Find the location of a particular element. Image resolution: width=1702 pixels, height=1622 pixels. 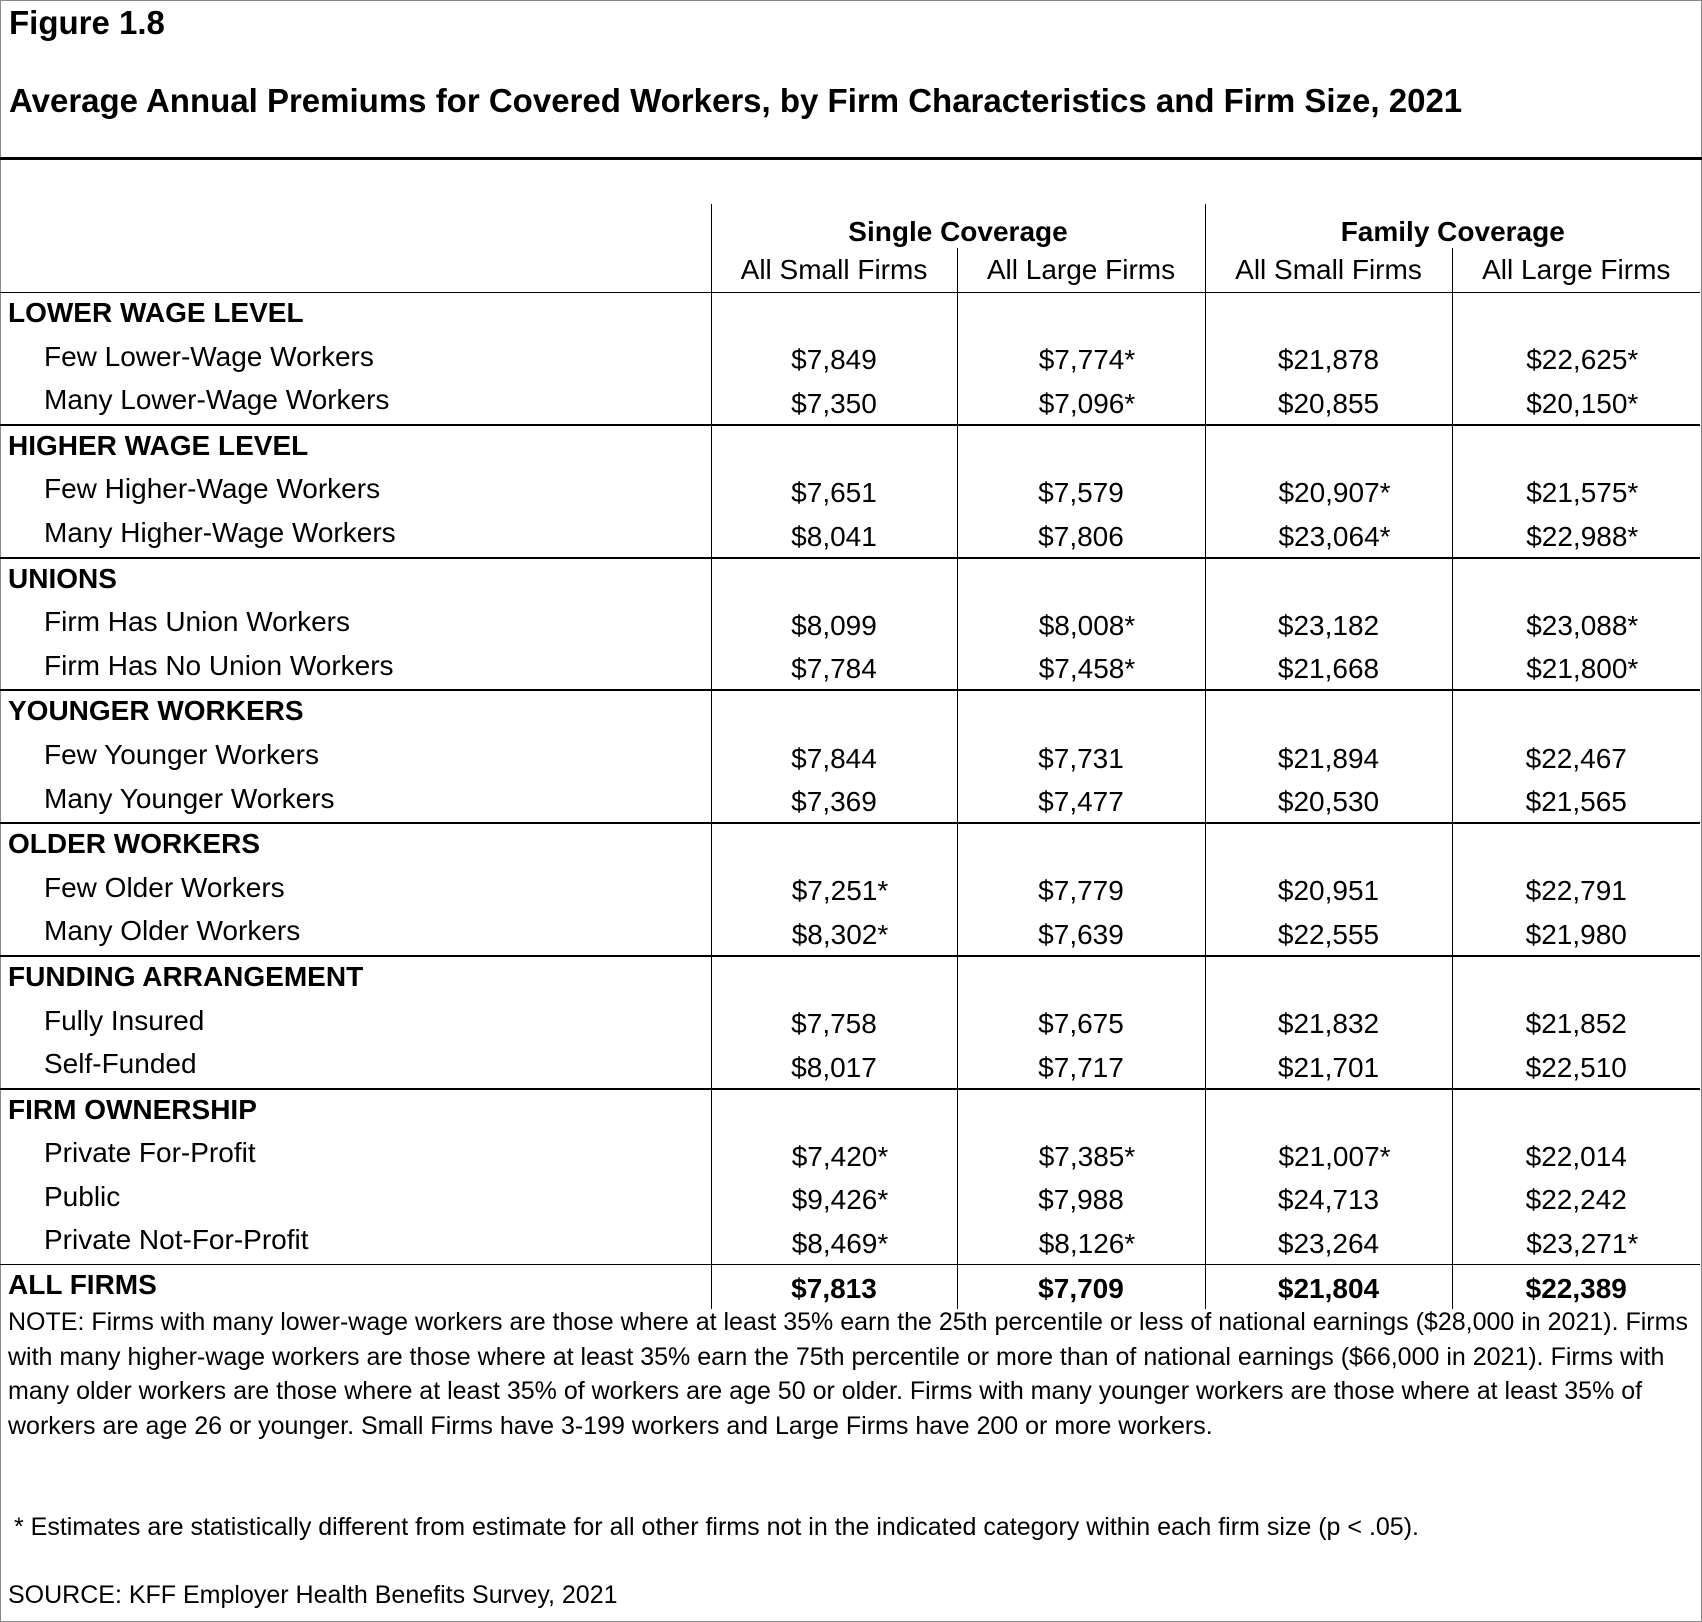

row-label: Private Not-For-Profit is located at coordinates (176, 1240).